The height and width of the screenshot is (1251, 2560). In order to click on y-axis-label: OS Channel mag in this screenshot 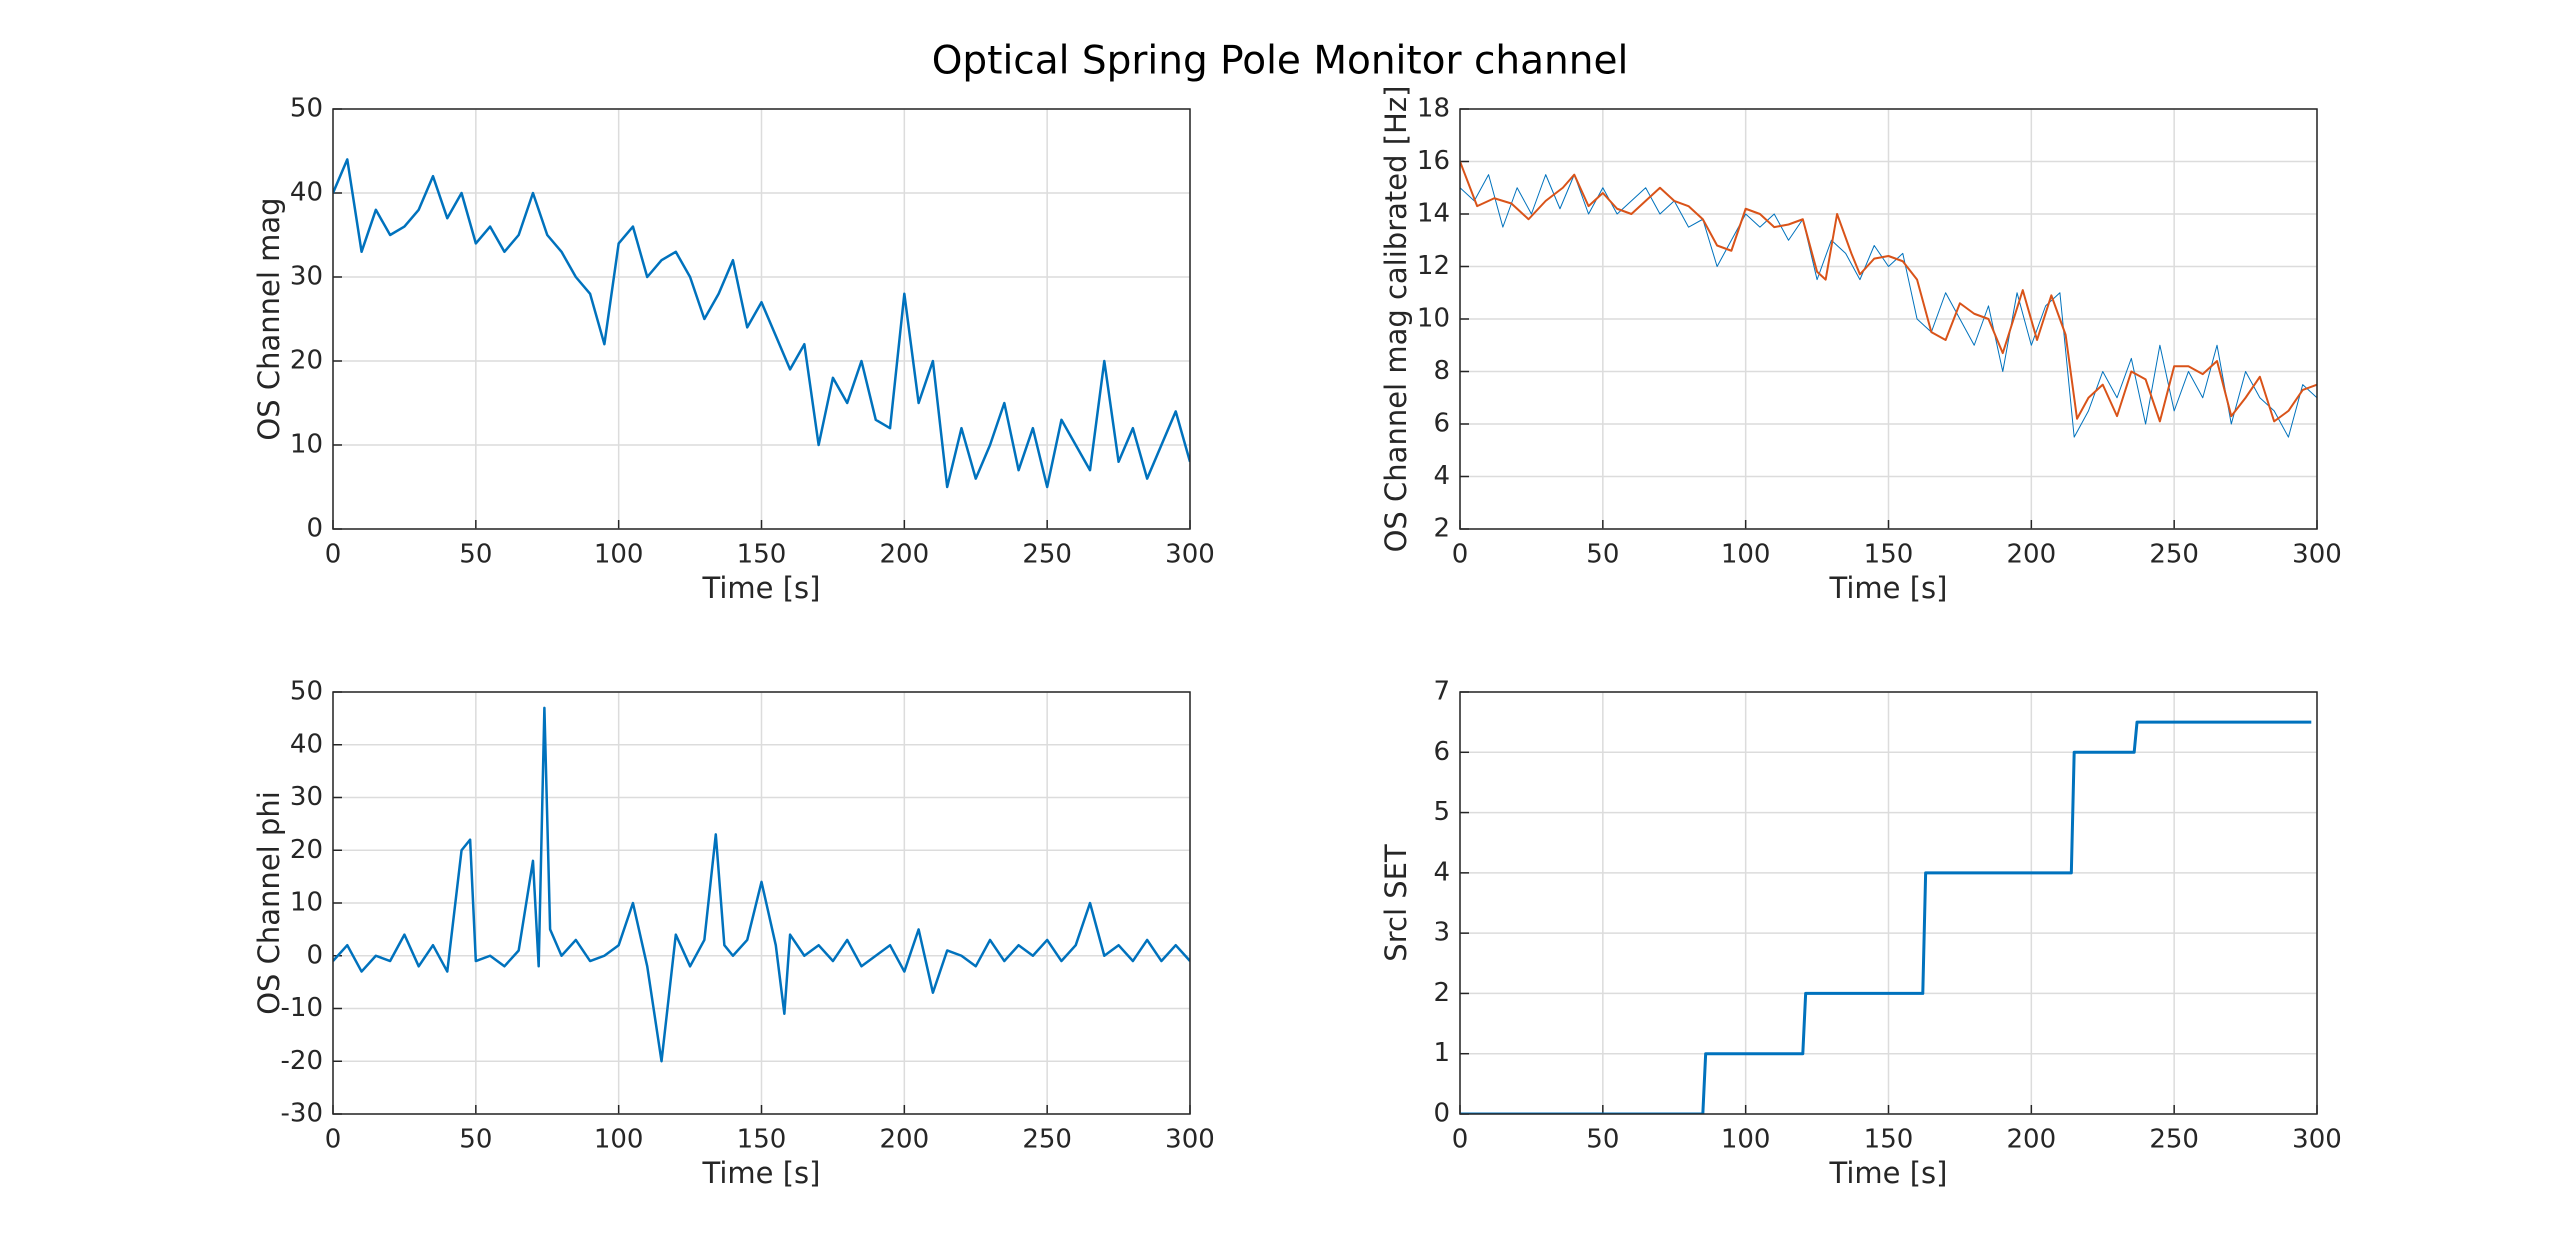, I will do `click(269, 318)`.